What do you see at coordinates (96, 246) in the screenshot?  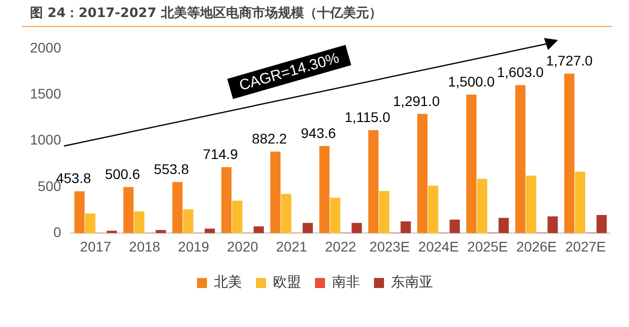 I see `x-tick-label: 2017` at bounding box center [96, 246].